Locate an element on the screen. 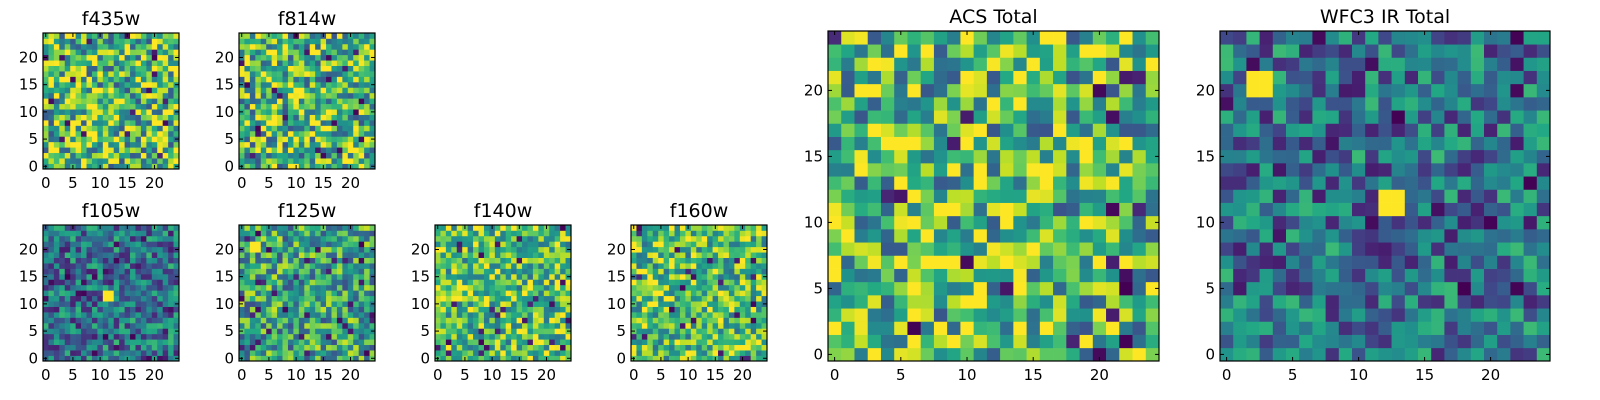  x-tick-label: 0 is located at coordinates (438, 375).